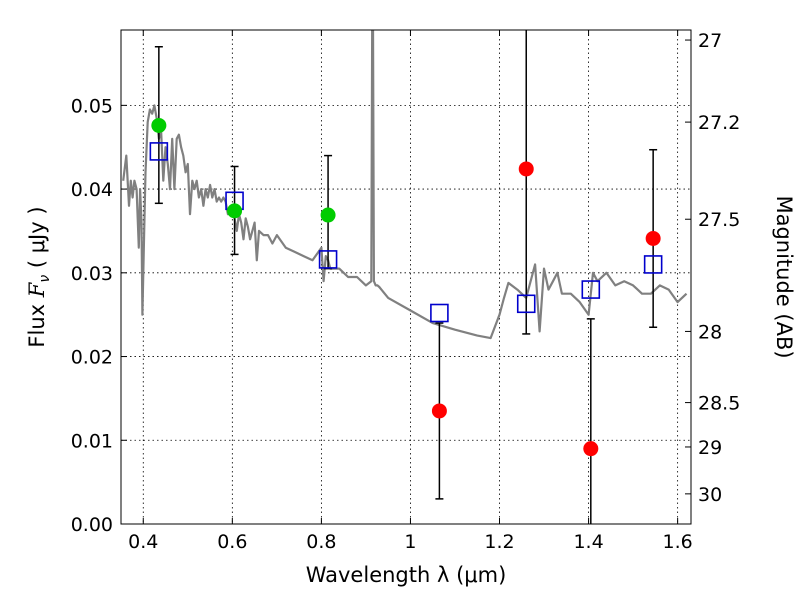 Image resolution: width=800 pixels, height=604 pixels. Describe the element at coordinates (143, 542) in the screenshot. I see `x-tick-label: 0.4` at that location.